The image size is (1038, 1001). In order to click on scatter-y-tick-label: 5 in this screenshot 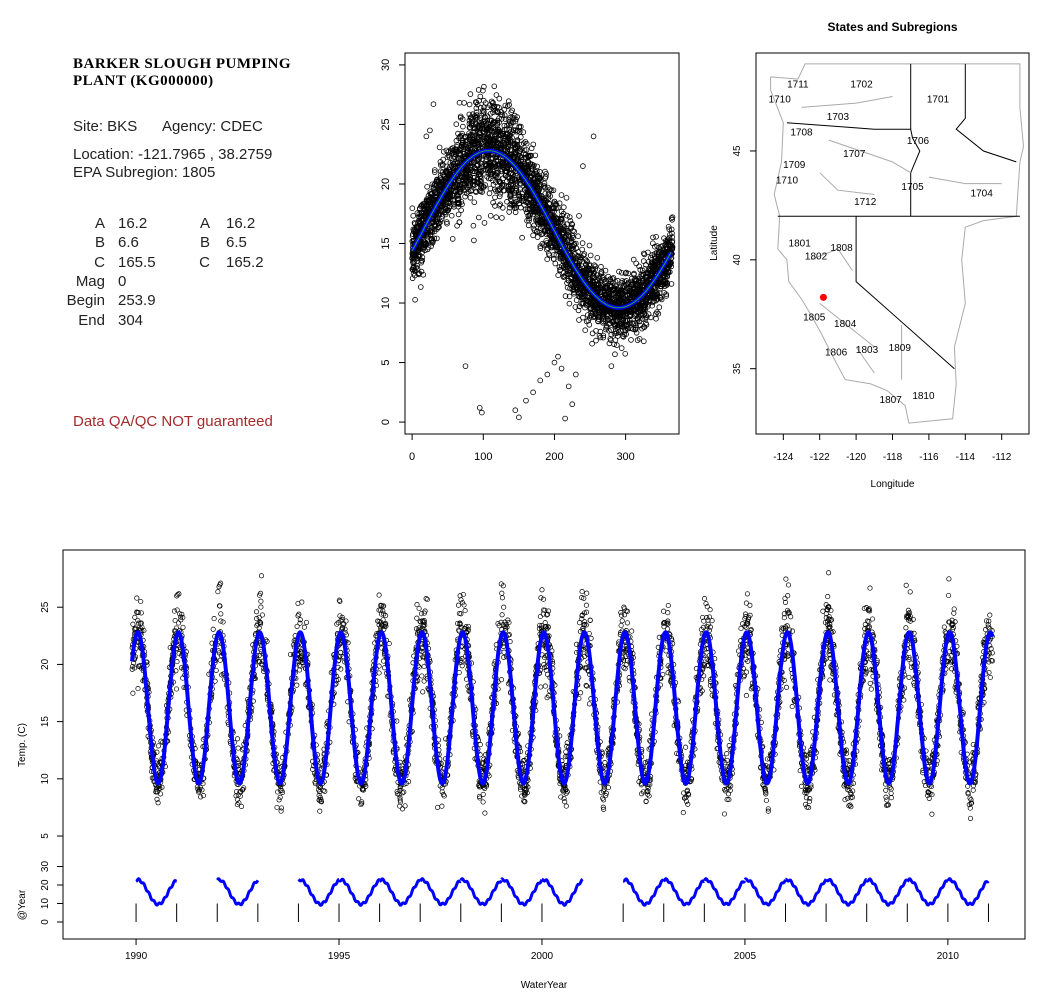, I will do `click(386, 363)`.